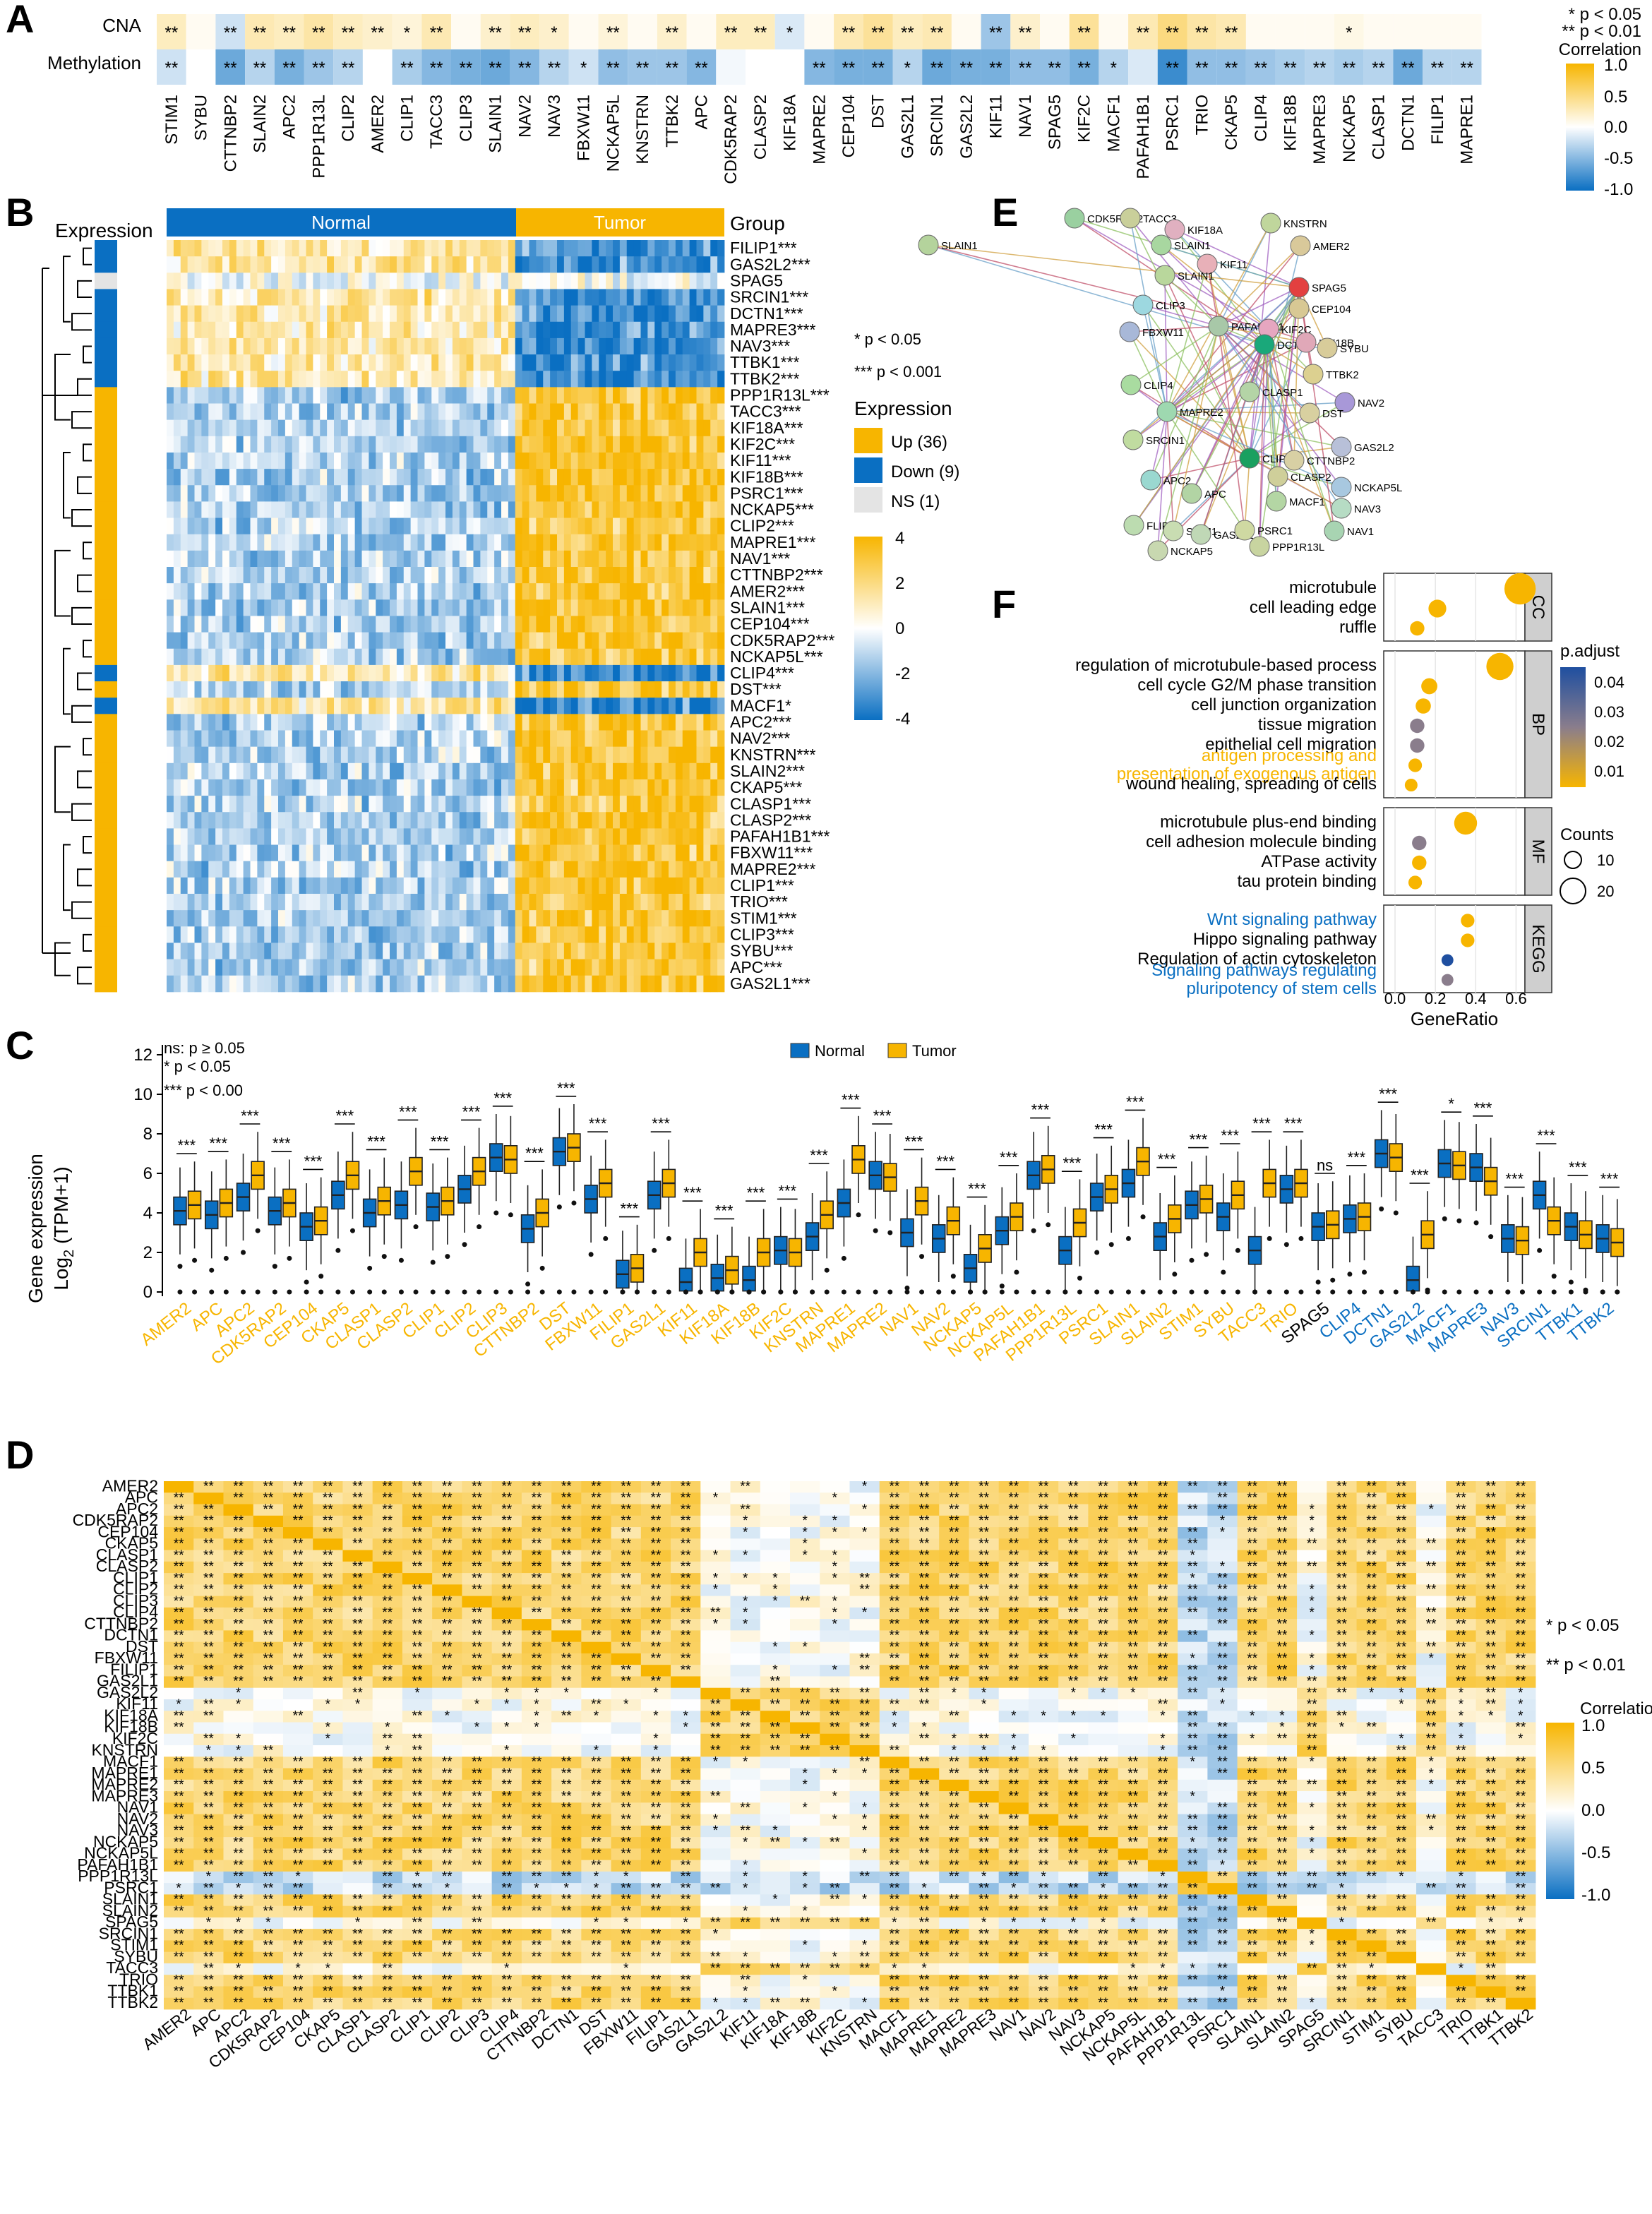  I want to click on methylation-cell, so click(996, 67).